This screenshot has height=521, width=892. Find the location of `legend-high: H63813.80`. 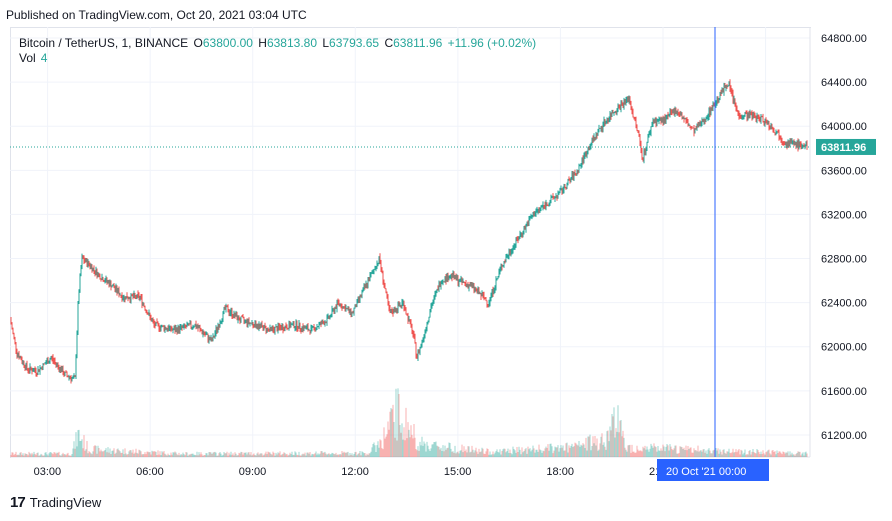

legend-high: H63813.80 is located at coordinates (289, 43).